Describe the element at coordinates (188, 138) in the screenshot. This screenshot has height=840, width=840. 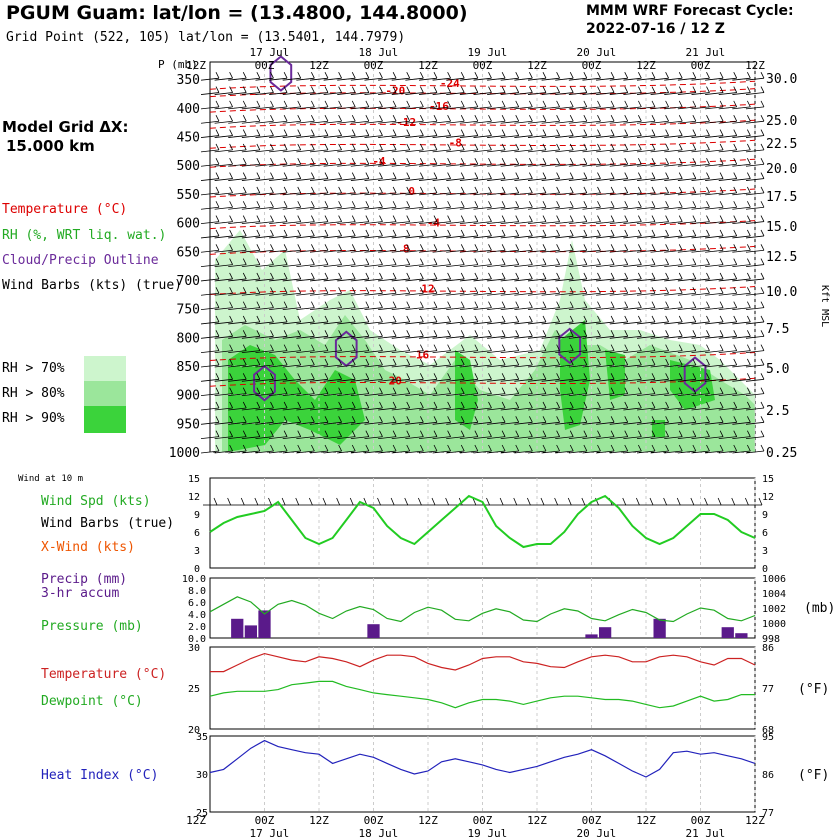
I see `pressure-tick-label: 450` at that location.